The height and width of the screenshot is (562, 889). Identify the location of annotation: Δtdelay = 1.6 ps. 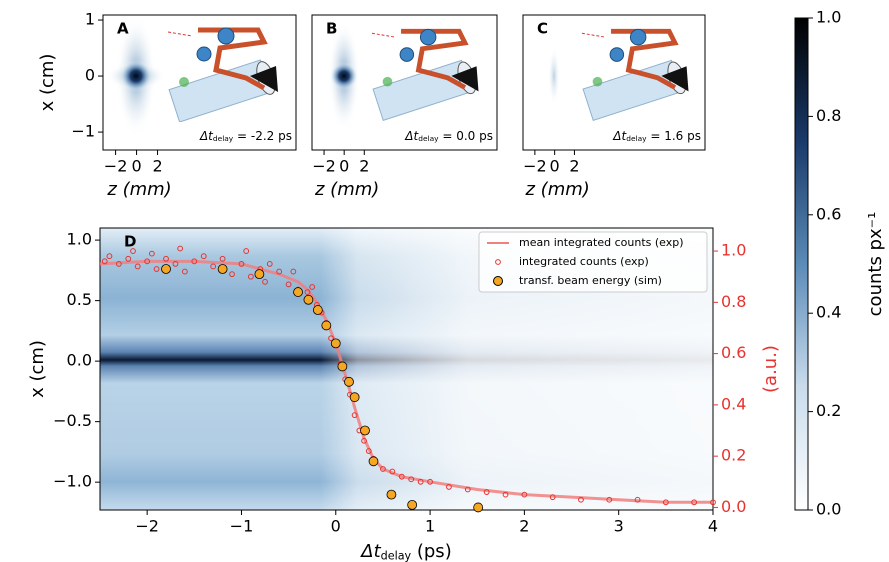
(656, 136).